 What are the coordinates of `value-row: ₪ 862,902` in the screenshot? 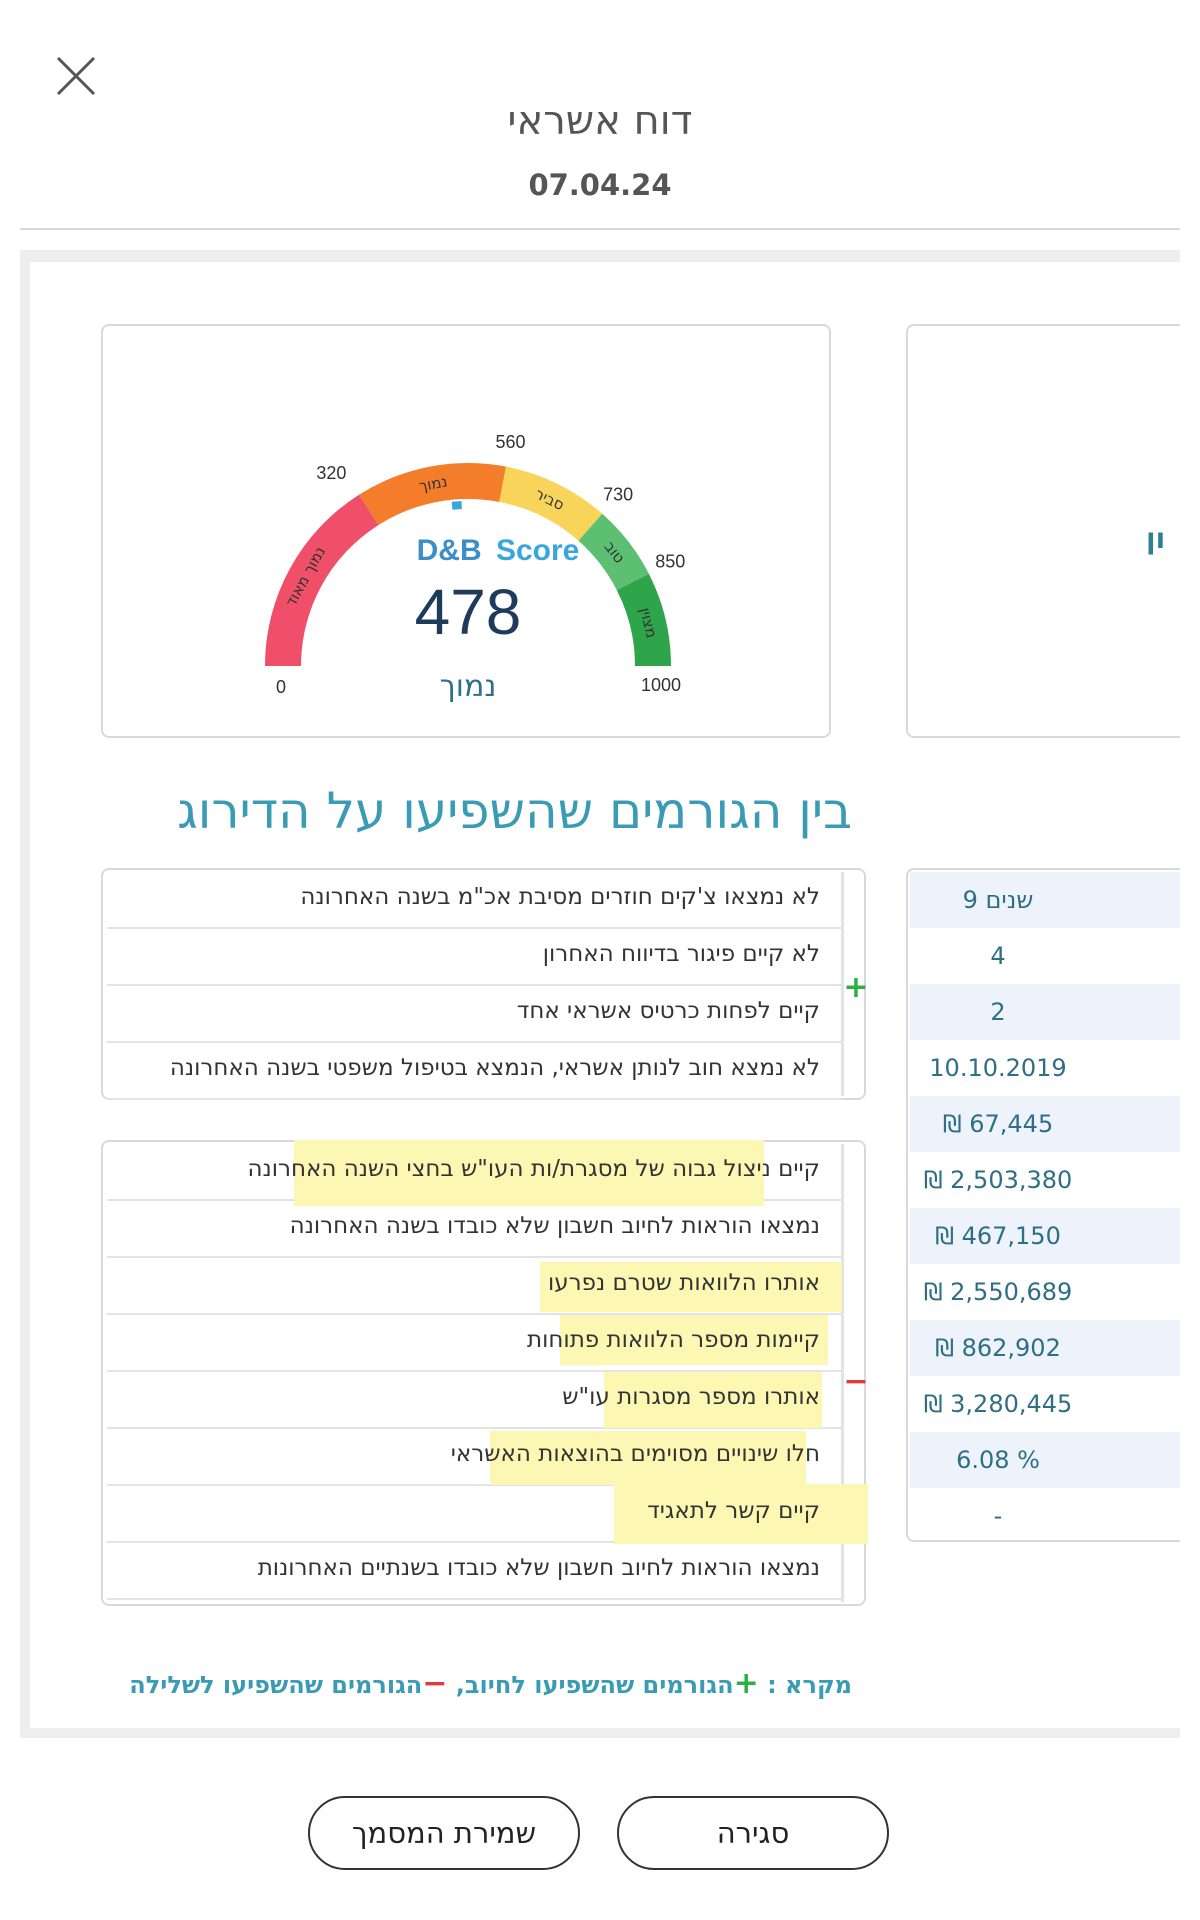 It's located at (1045, 1348).